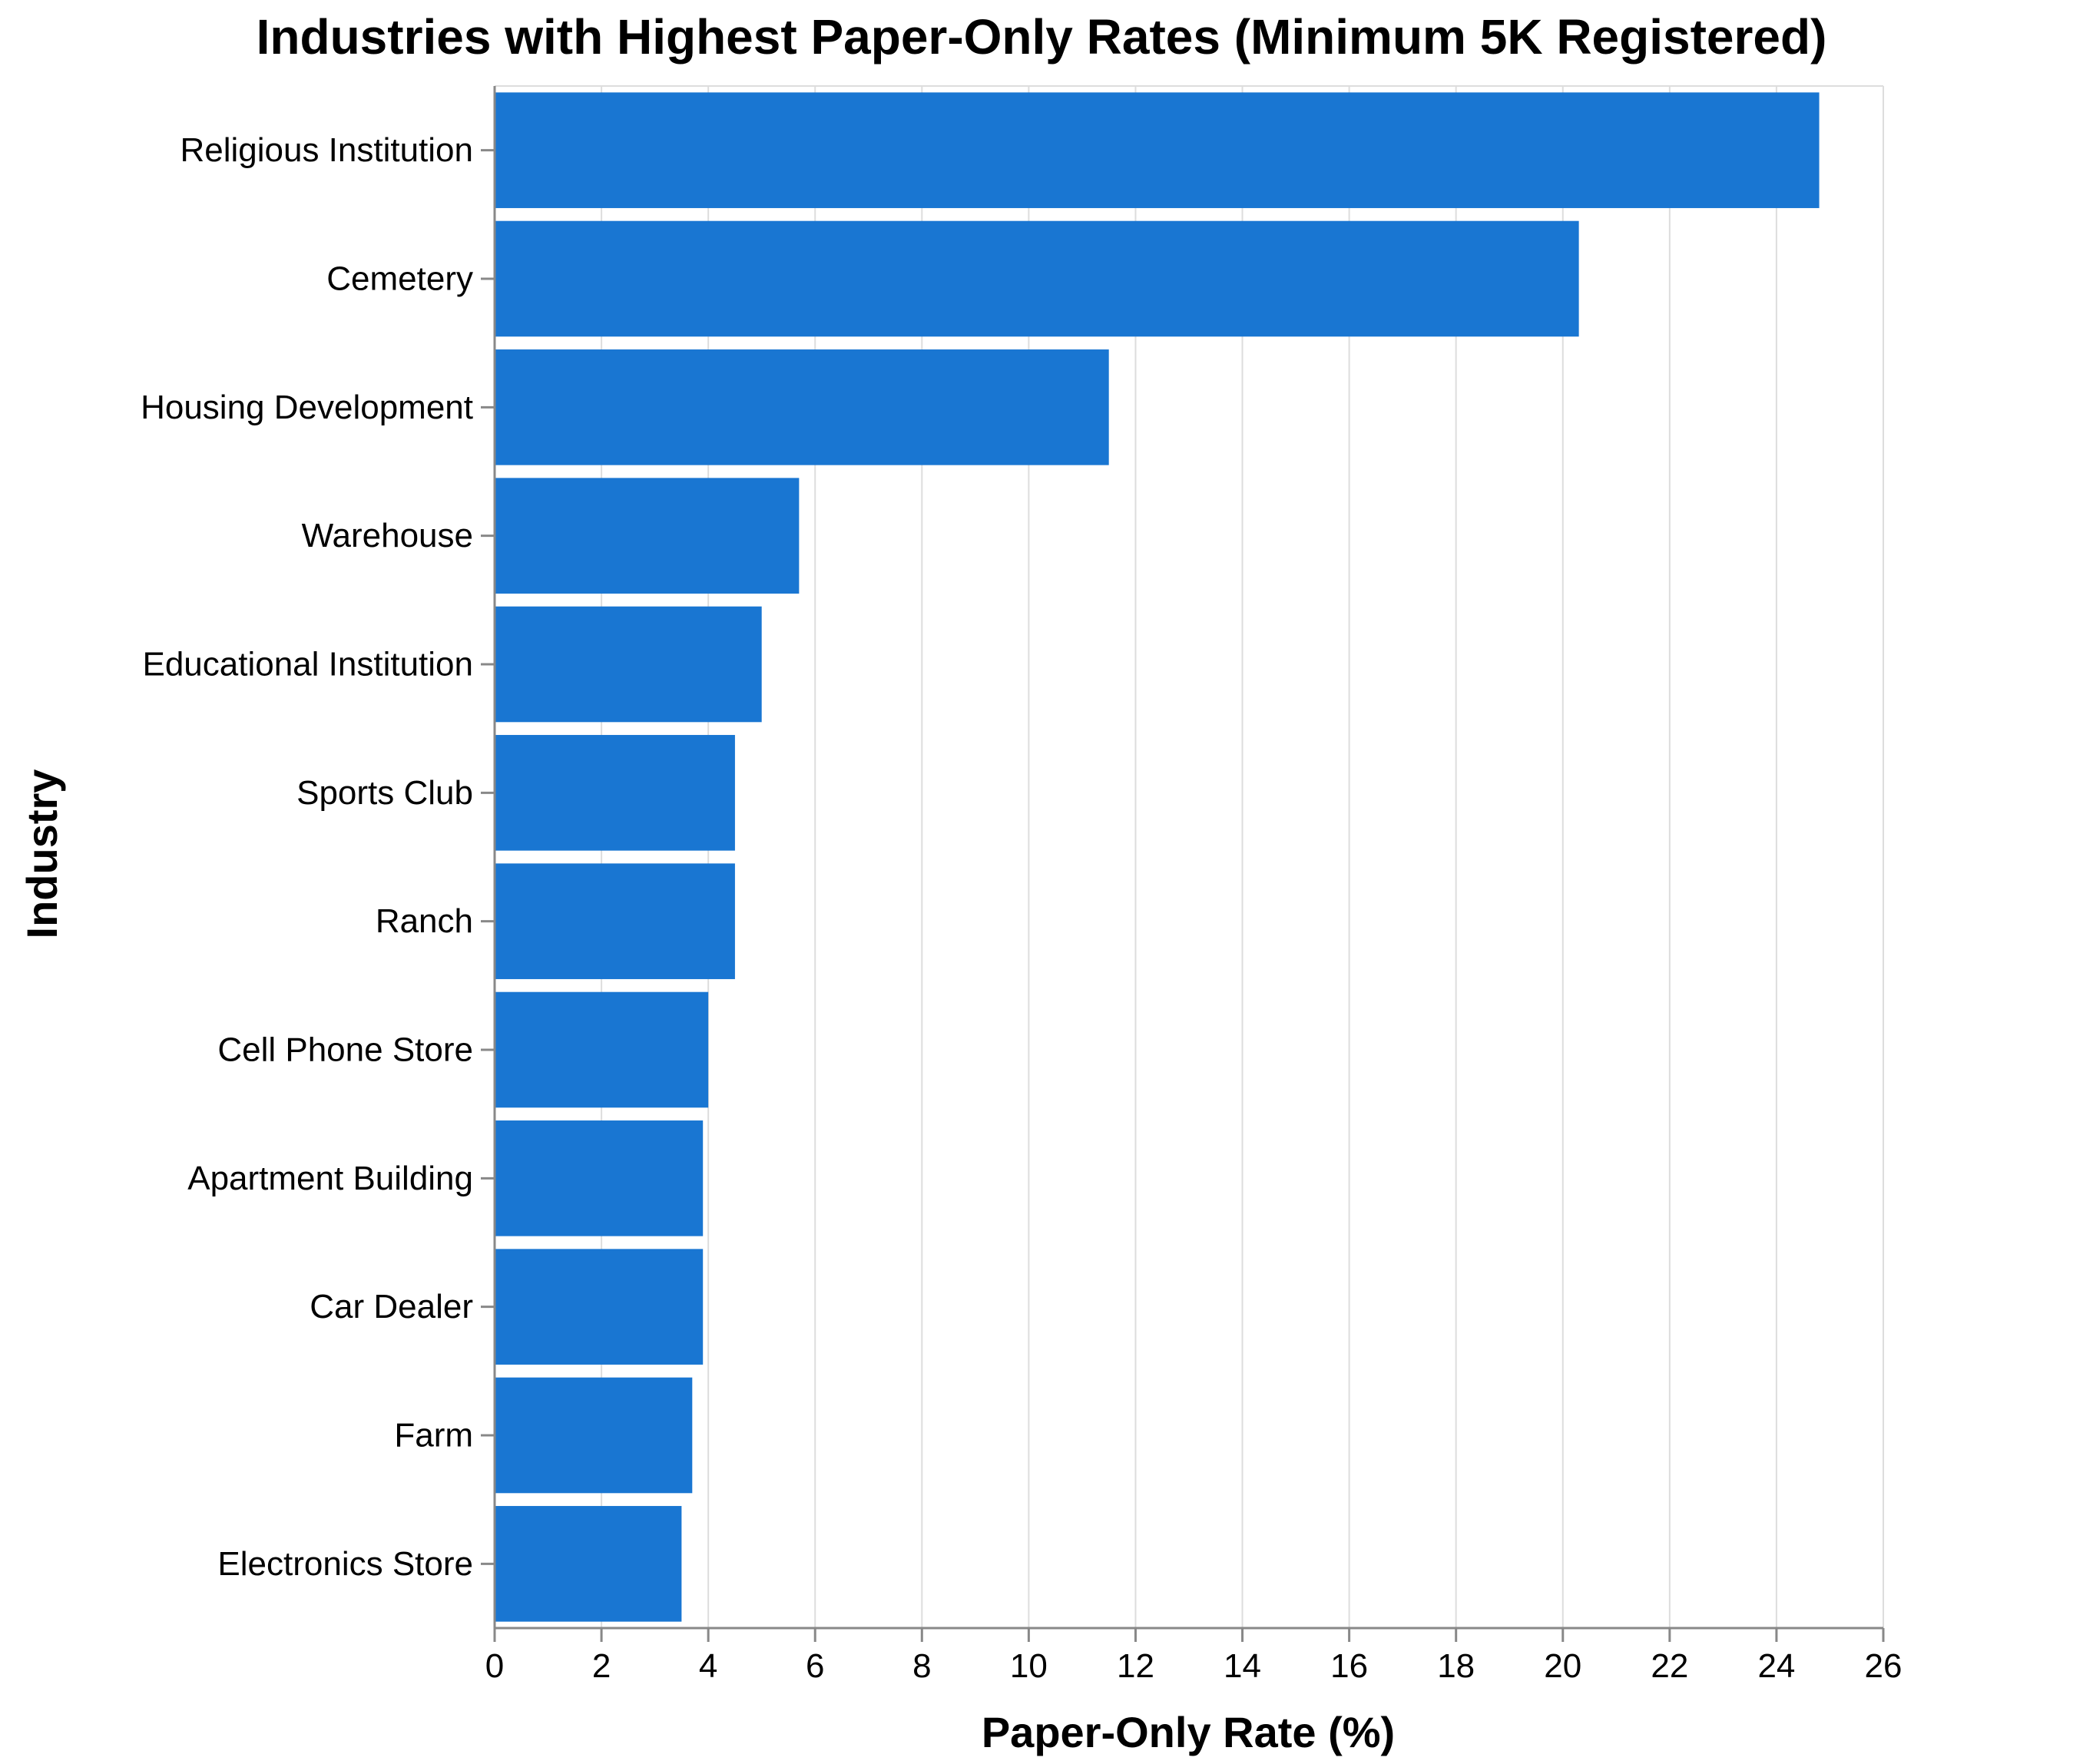 The image size is (2083, 1764). Describe the element at coordinates (1029, 1666) in the screenshot. I see `x-tick-label: 10` at that location.